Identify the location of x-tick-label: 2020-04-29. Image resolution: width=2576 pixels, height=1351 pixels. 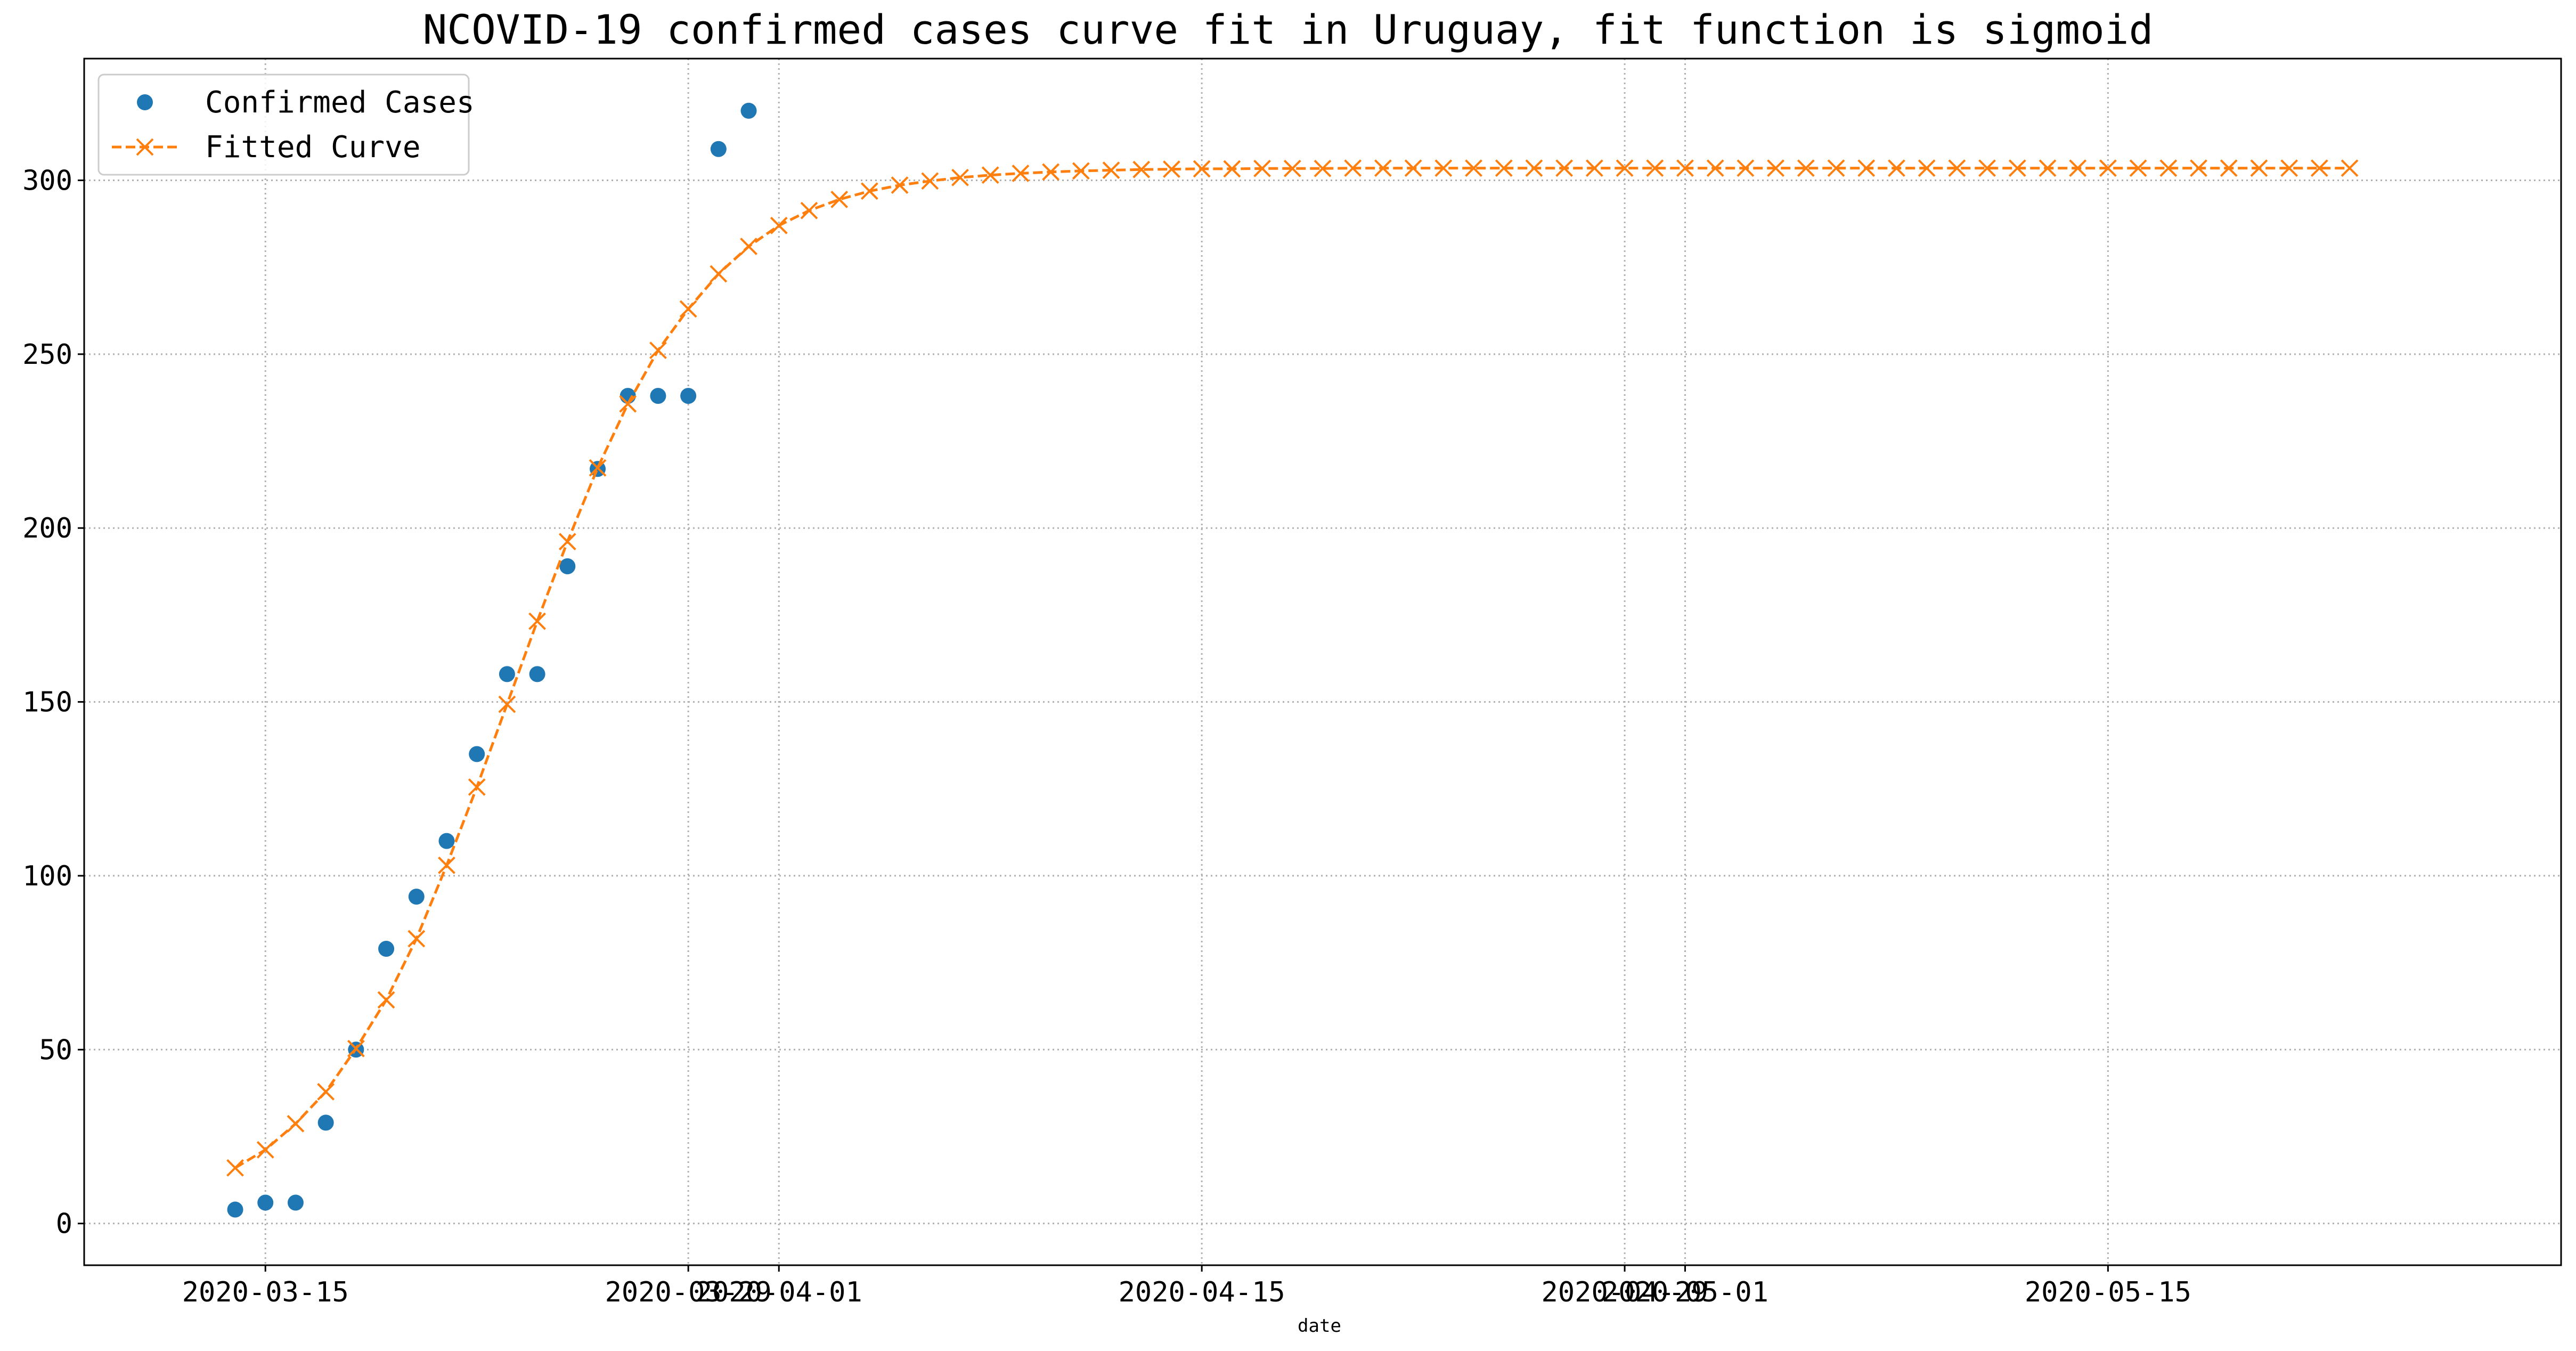
(1625, 1292).